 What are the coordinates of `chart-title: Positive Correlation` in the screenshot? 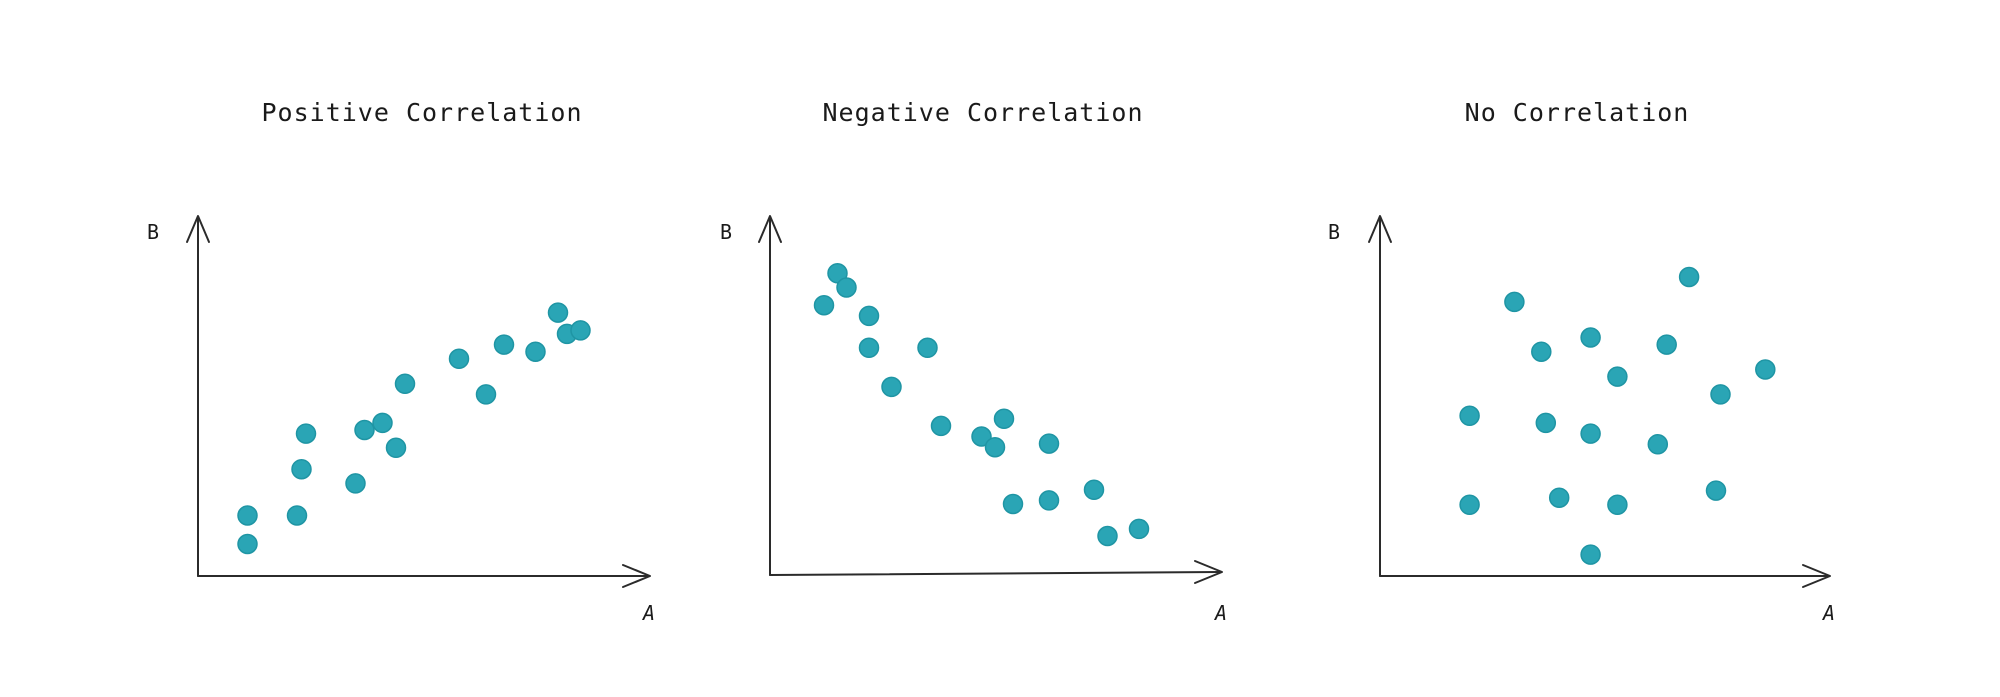 It's located at (421, 112).